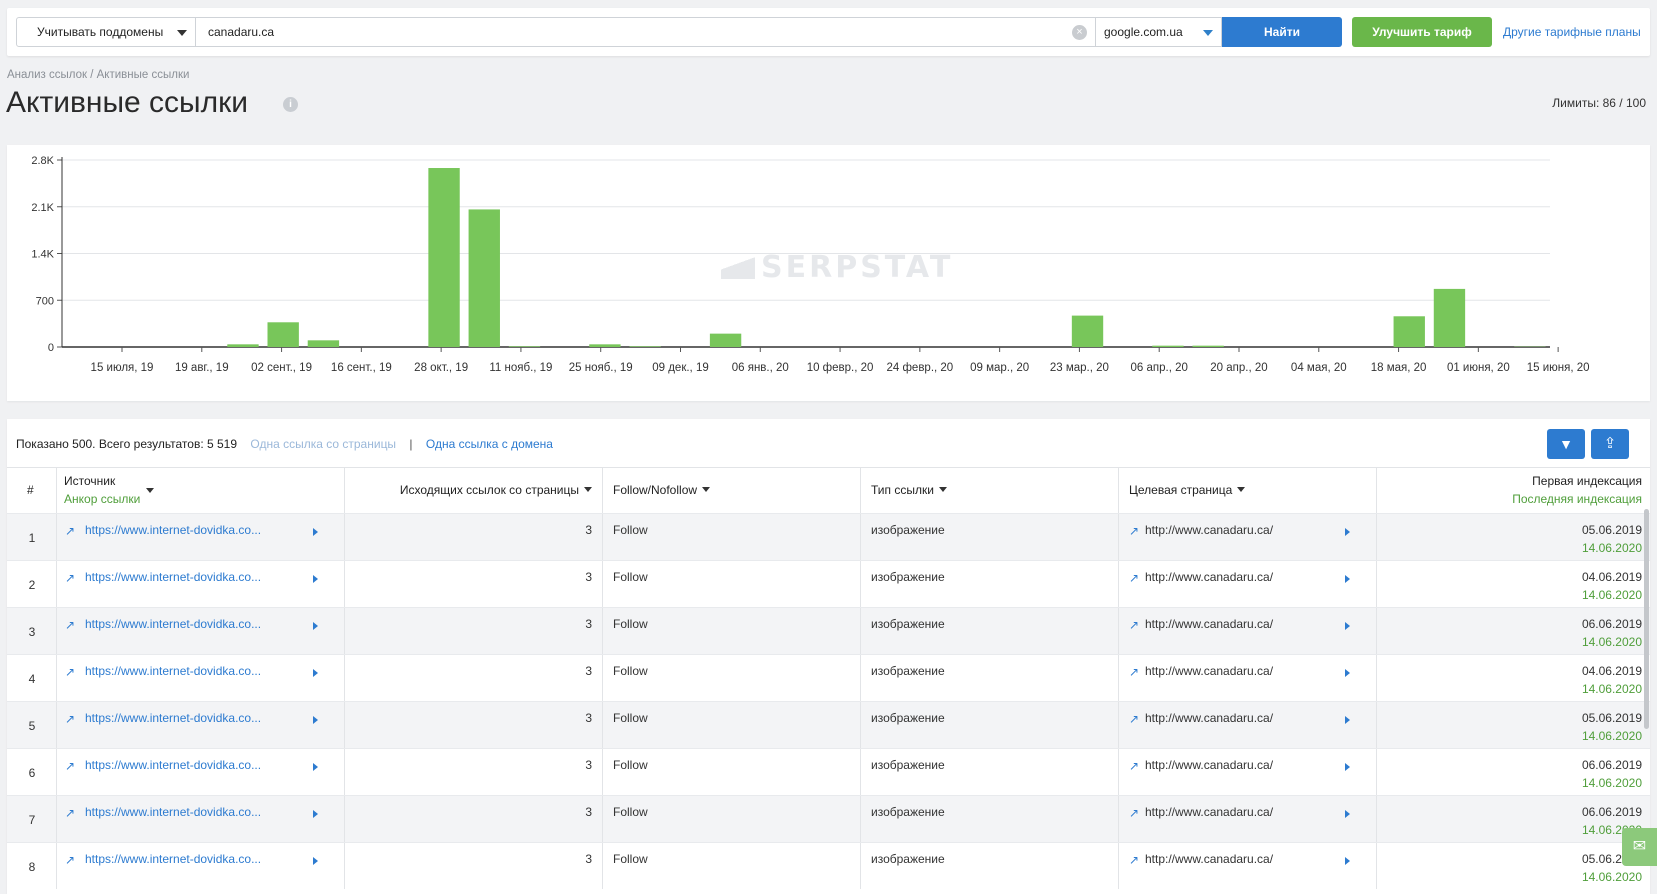 This screenshot has width=1657, height=894. What do you see at coordinates (106, 32) in the screenshot?
I see `subdomains-dropdown: Учитывать поддомены` at bounding box center [106, 32].